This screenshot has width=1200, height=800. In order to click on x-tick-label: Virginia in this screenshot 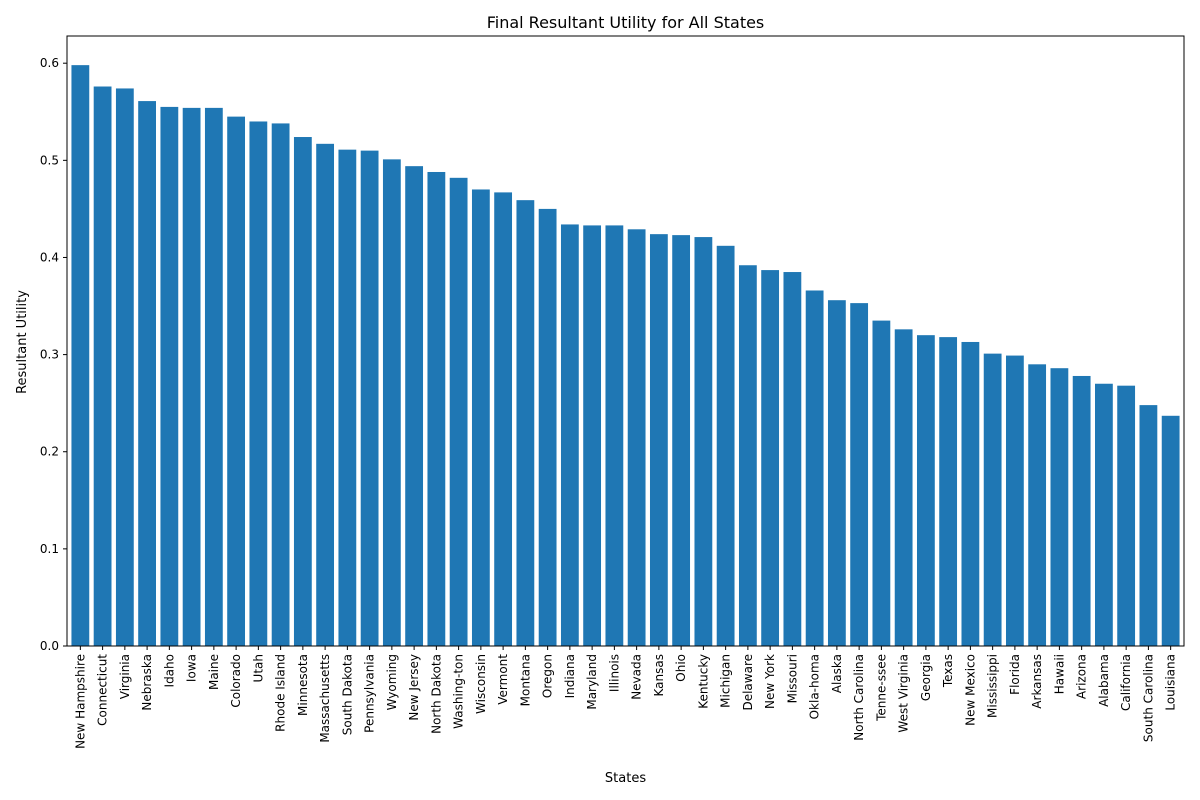, I will do `click(125, 676)`.